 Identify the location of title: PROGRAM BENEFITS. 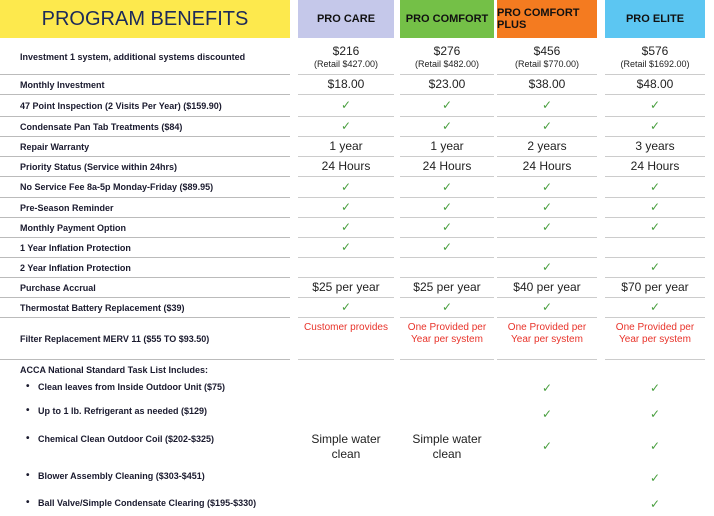
(145, 19).